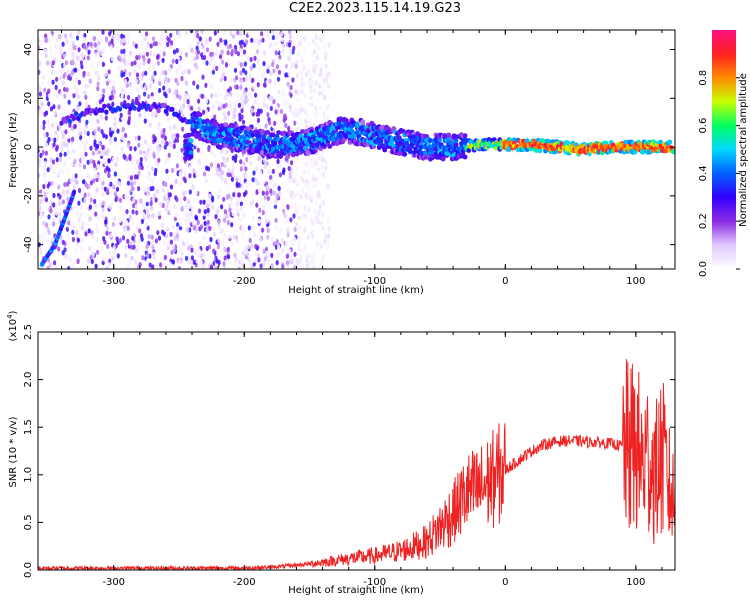 This screenshot has width=750, height=600. Describe the element at coordinates (28, 427) in the screenshot. I see `snr-ytick-label: 1.5` at that location.